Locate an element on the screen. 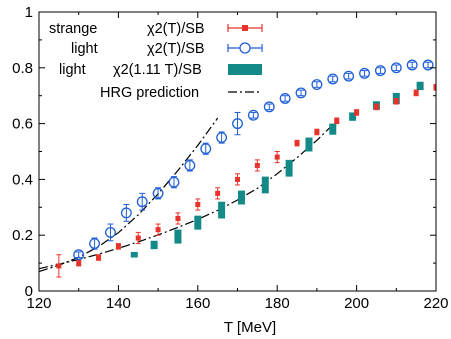 Image resolution: width=451 pixels, height=339 pixels. legend-row3-label: χ2(1.11 T)/SB is located at coordinates (157, 70).